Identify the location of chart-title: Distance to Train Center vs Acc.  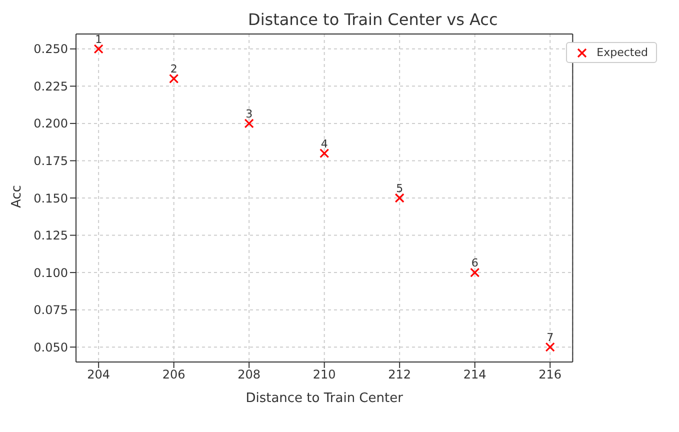
(373, 19).